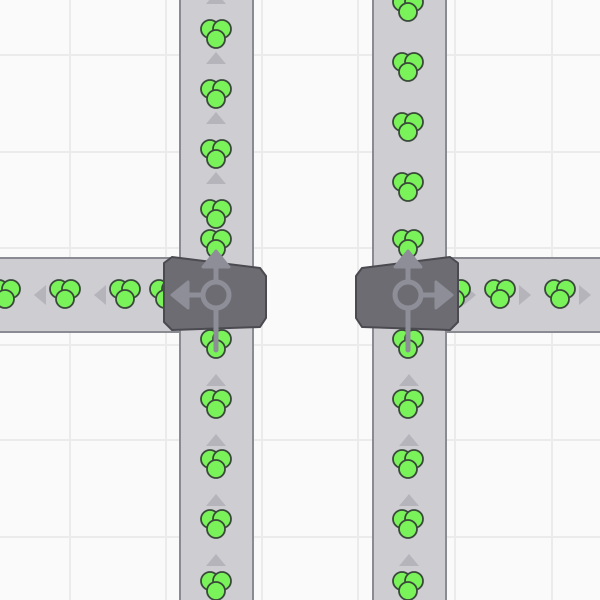 The height and width of the screenshot is (600, 600). I want to click on arrow-right-icon, so click(444, 295).